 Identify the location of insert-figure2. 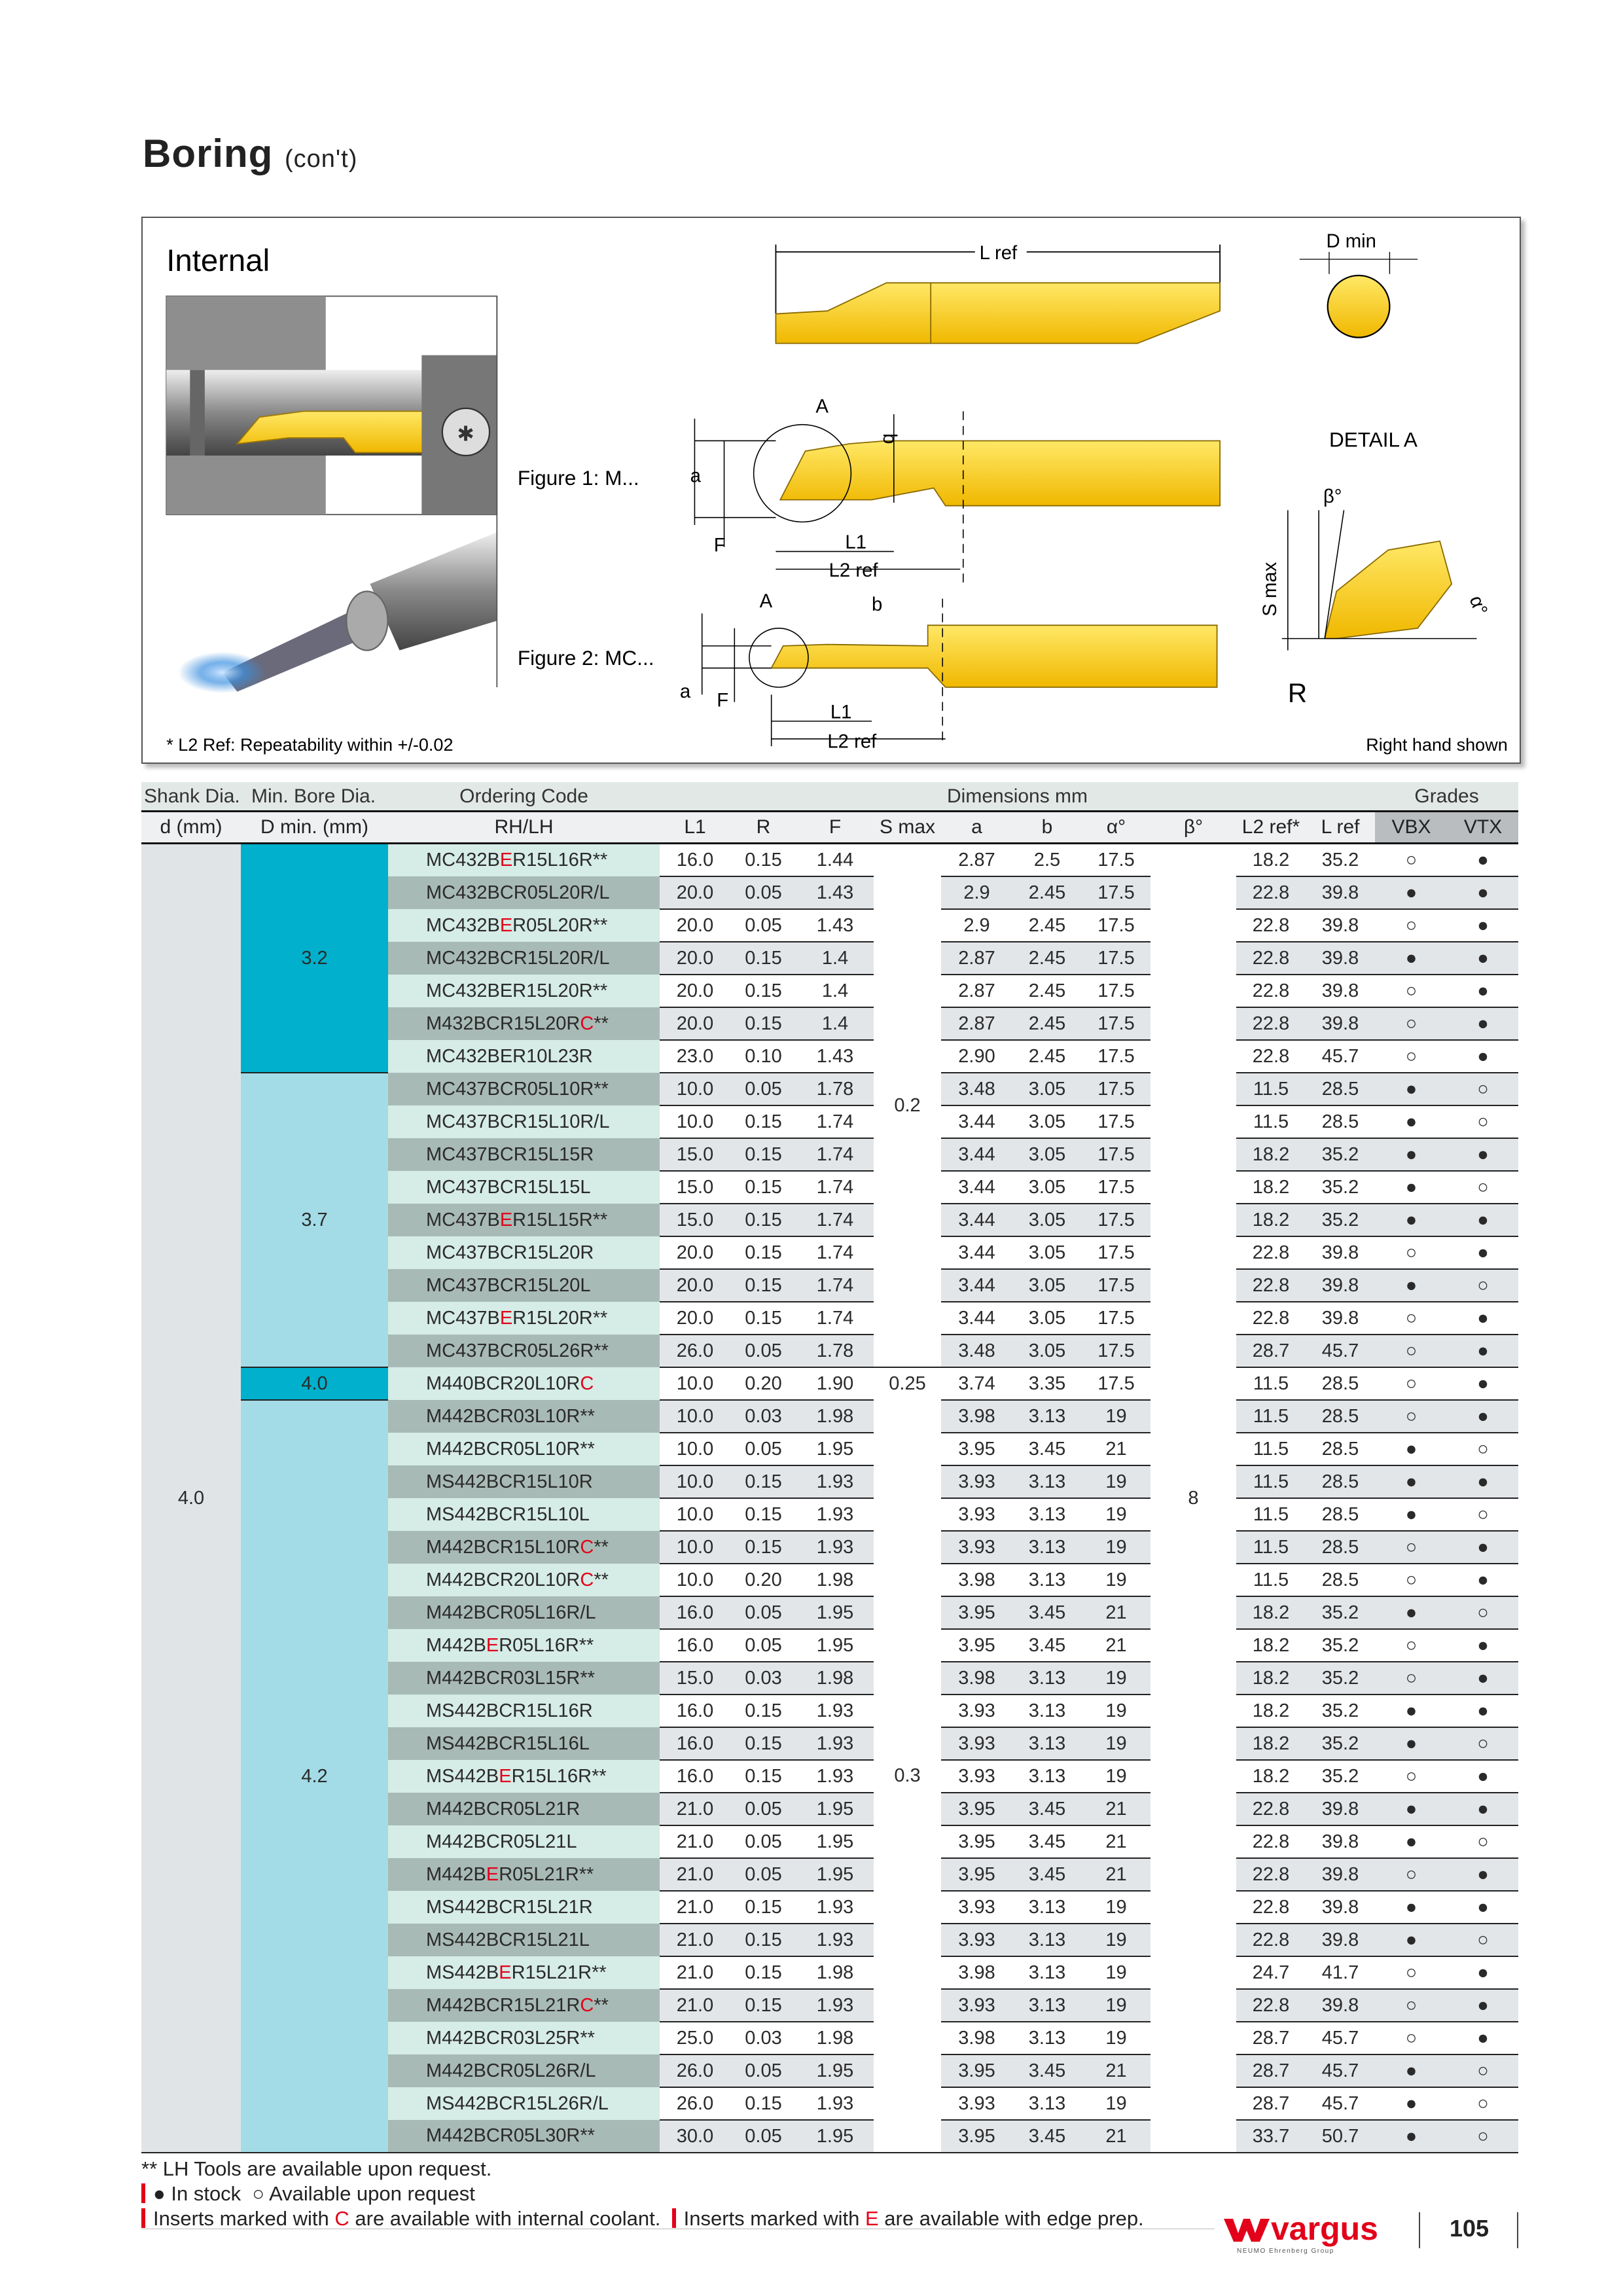
(994, 656).